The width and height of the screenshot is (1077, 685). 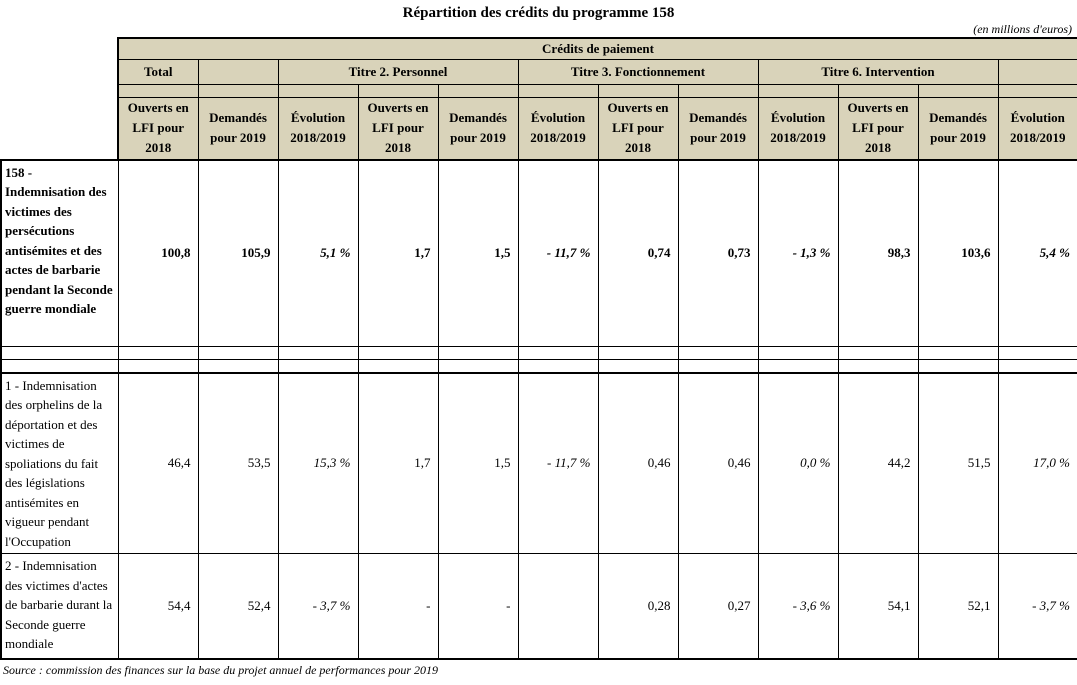 I want to click on value-cell: 103,6, so click(x=958, y=253).